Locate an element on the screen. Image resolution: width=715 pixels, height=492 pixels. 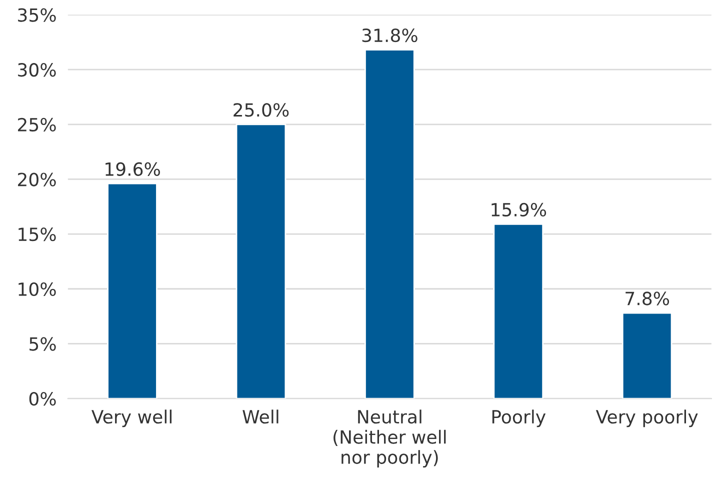
y-tick-label: 10% is located at coordinates (37, 289).